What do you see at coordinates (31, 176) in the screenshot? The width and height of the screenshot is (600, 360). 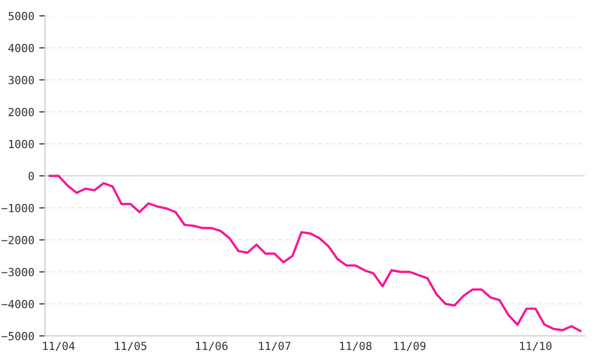 I see `y-tick-label: 0` at bounding box center [31, 176].